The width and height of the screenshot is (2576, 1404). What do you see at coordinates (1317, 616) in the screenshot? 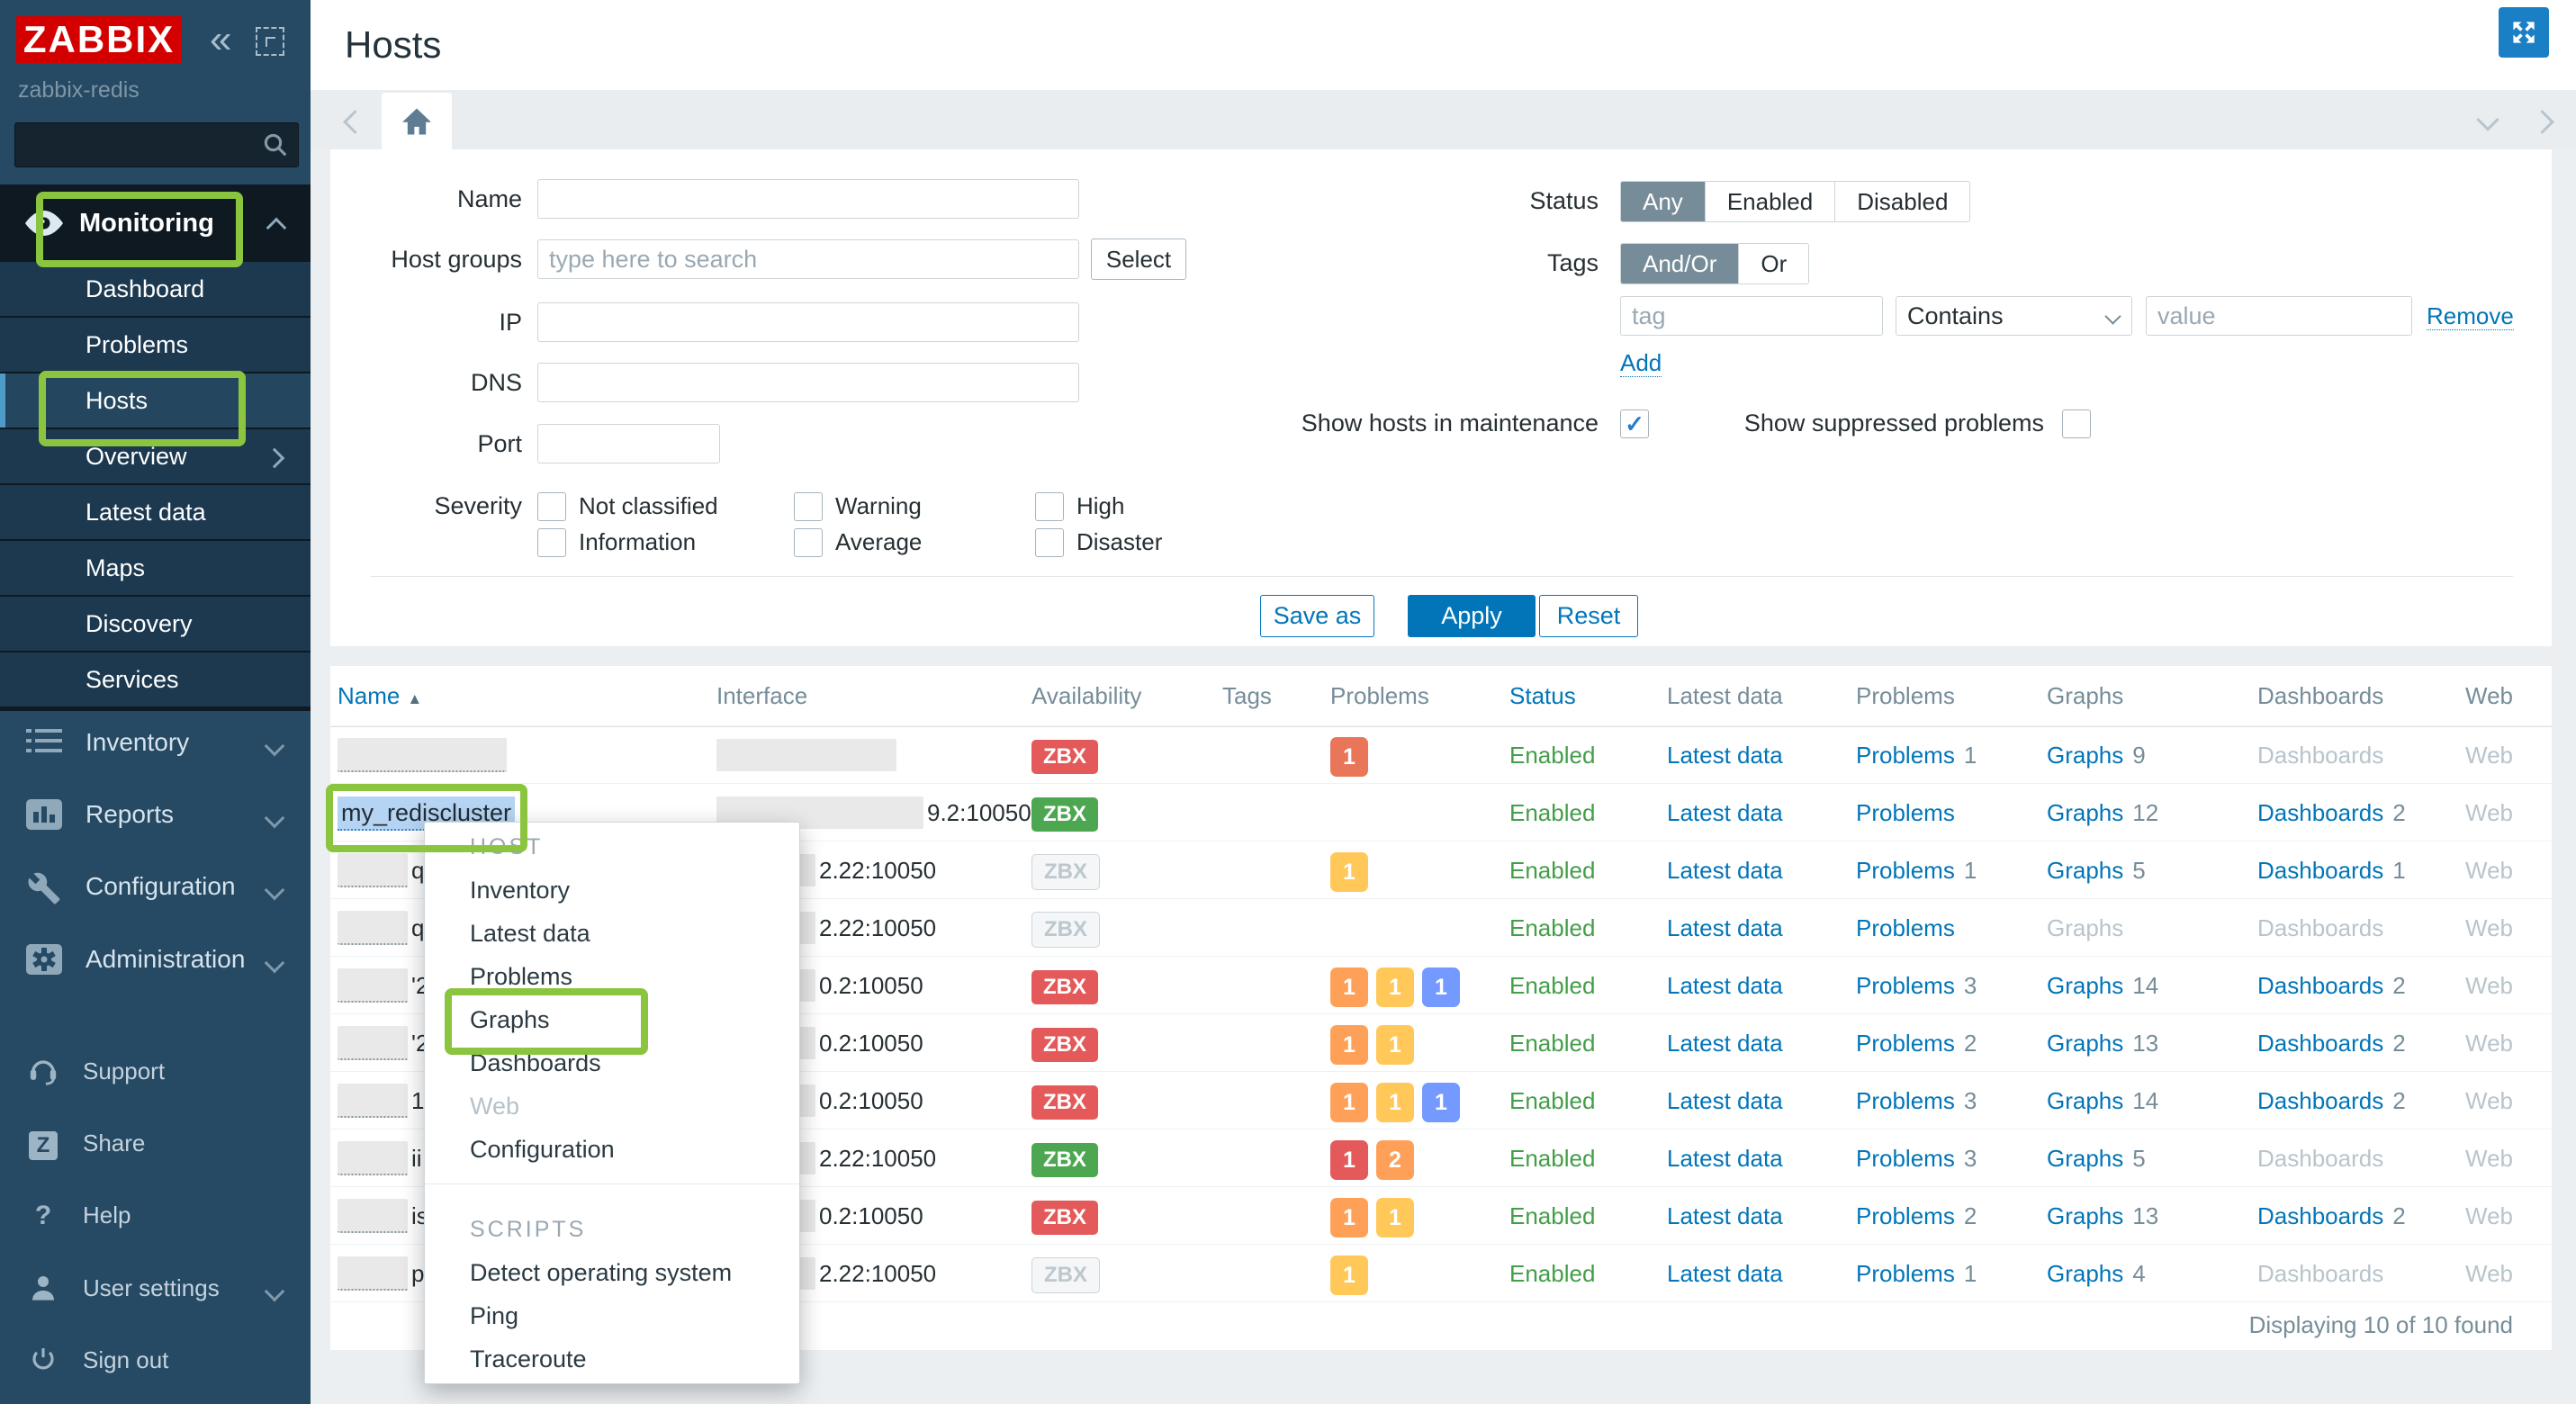
I see `save-as-button: Save as` at bounding box center [1317, 616].